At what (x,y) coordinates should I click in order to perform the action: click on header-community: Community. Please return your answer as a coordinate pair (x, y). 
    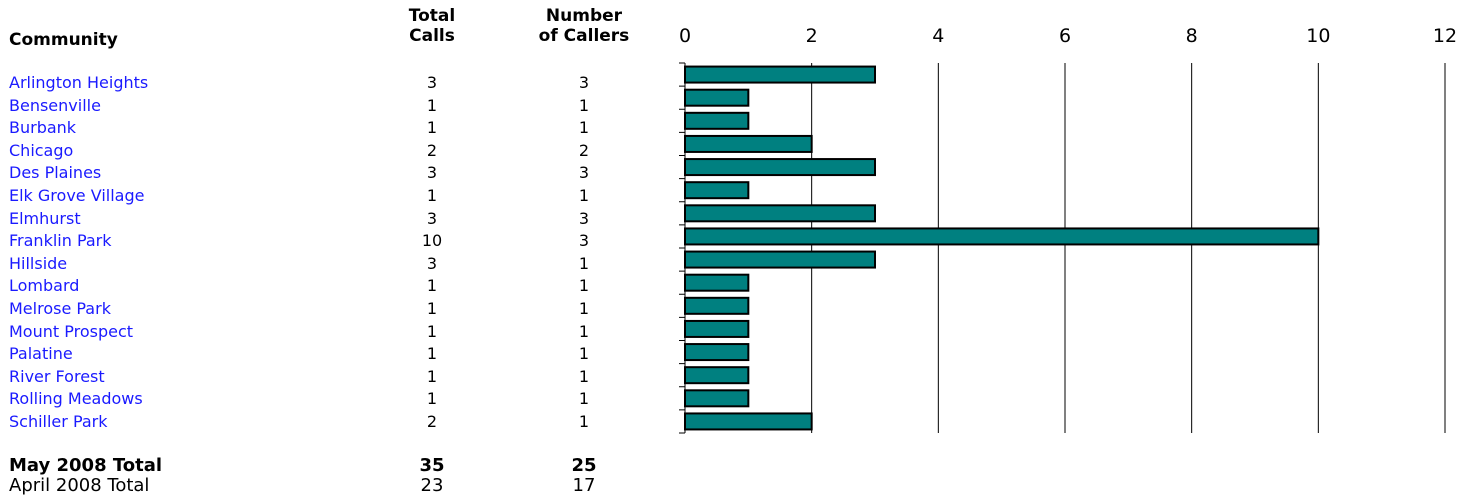
    Looking at the image, I should click on (63, 40).